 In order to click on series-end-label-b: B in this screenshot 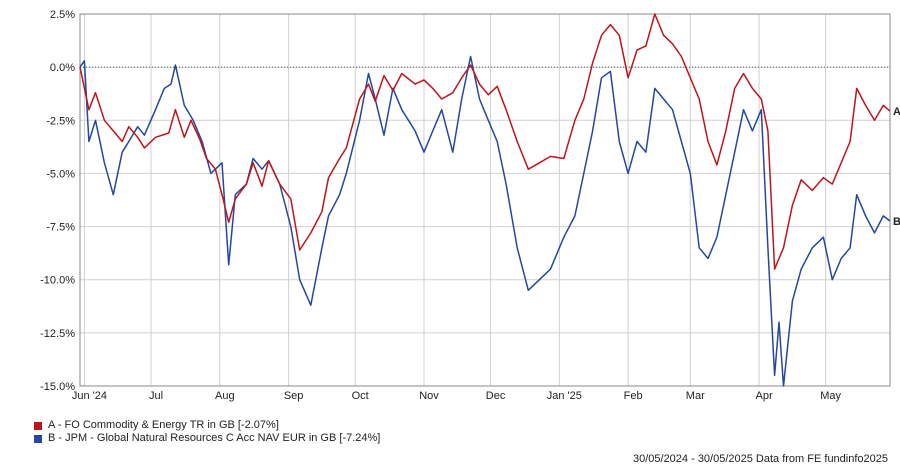, I will do `click(896, 222)`.